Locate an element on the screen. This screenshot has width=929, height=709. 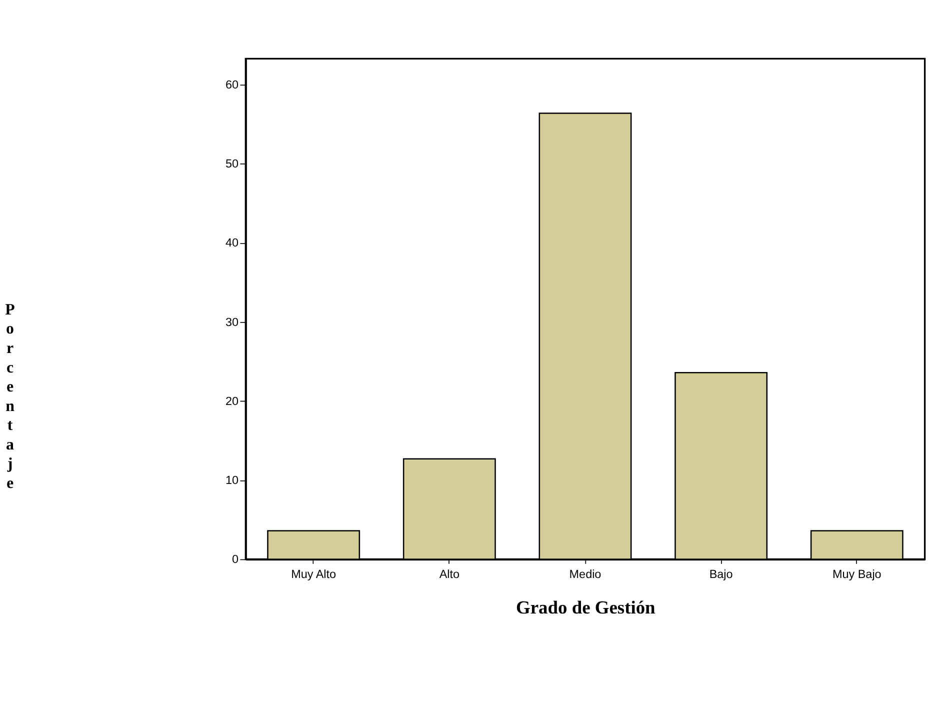
x-tick-label: Bajo is located at coordinates (721, 575).